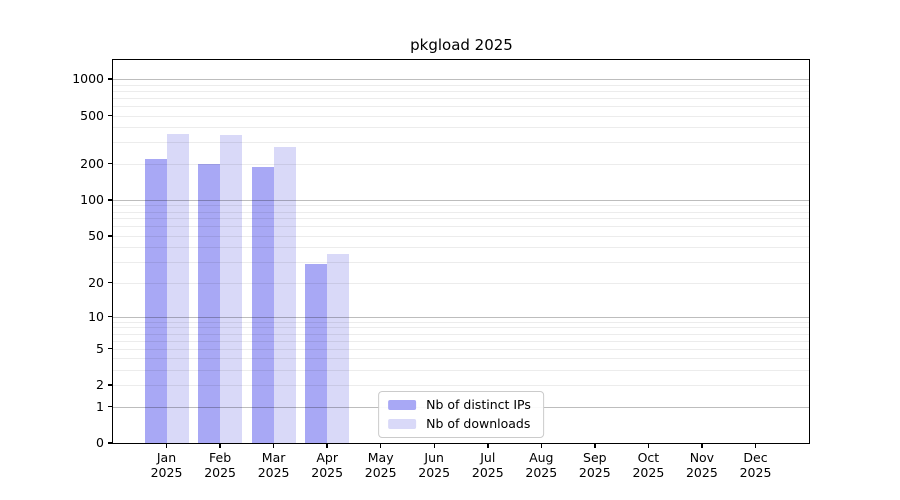  Describe the element at coordinates (487, 465) in the screenshot. I see `x-tick-label: Jul 2025` at that location.